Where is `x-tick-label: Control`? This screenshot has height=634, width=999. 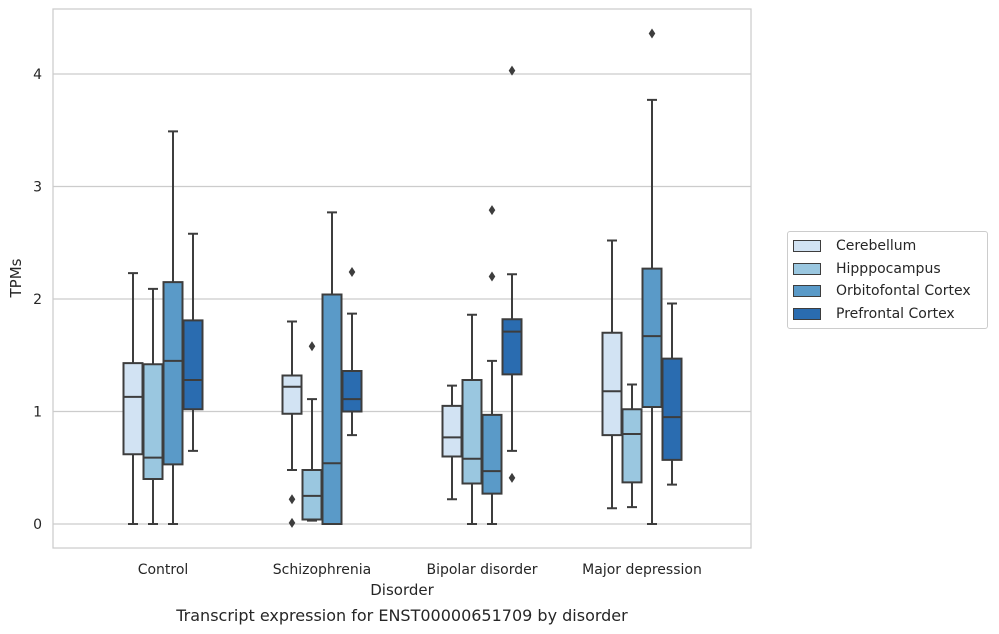 x-tick-label: Control is located at coordinates (163, 570).